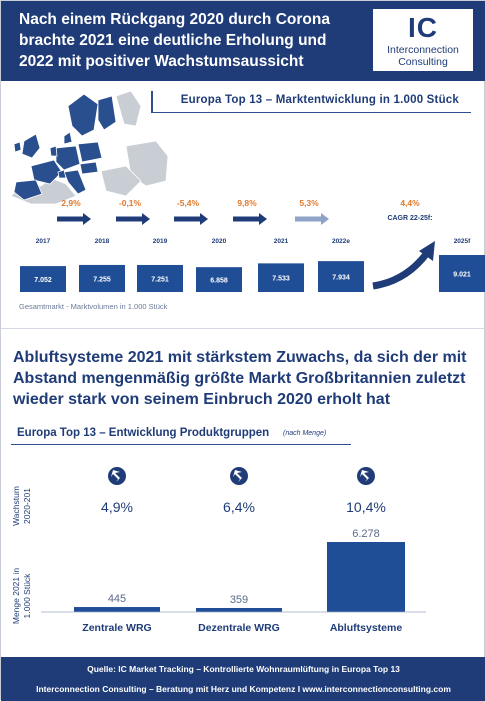 Image resolution: width=485 pixels, height=701 pixels. What do you see at coordinates (68, 158) in the screenshot?
I see `map-germany` at bounding box center [68, 158].